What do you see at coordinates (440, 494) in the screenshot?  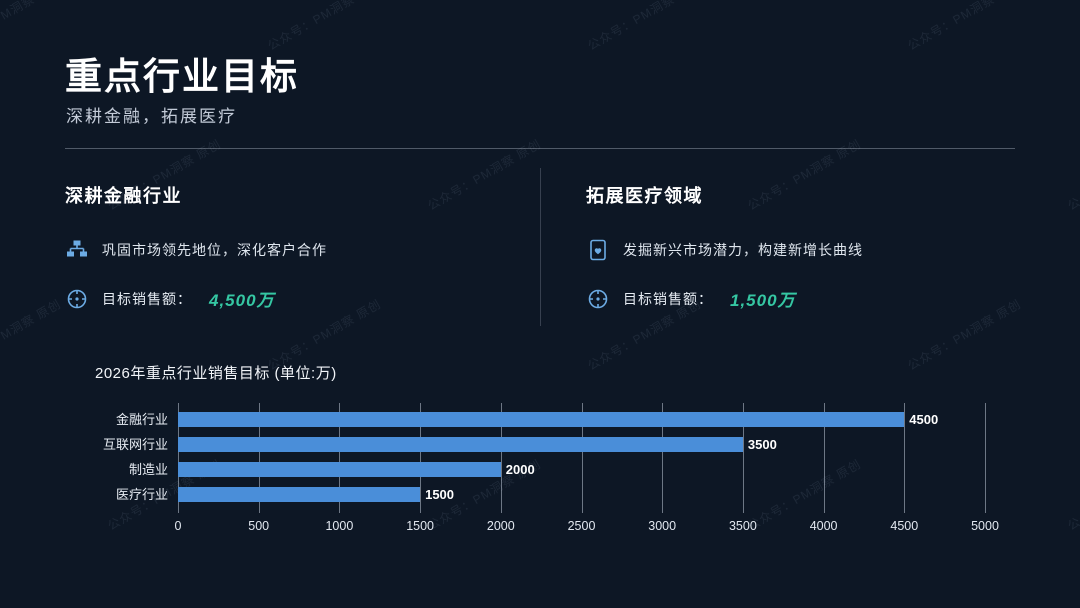 I see `bar-value-label: 1500` at bounding box center [440, 494].